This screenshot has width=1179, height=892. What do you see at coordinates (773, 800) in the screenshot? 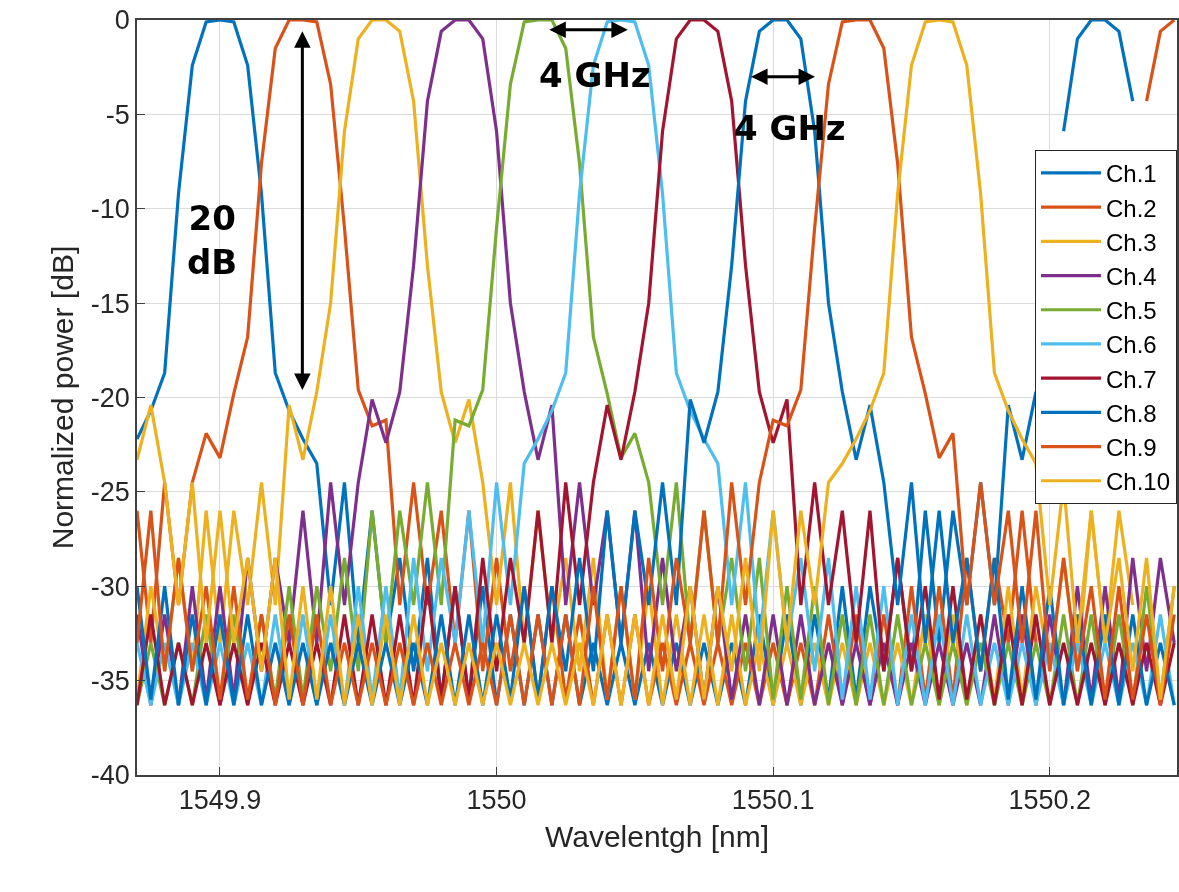
I see `x-tick-label: 1550.1` at bounding box center [773, 800].